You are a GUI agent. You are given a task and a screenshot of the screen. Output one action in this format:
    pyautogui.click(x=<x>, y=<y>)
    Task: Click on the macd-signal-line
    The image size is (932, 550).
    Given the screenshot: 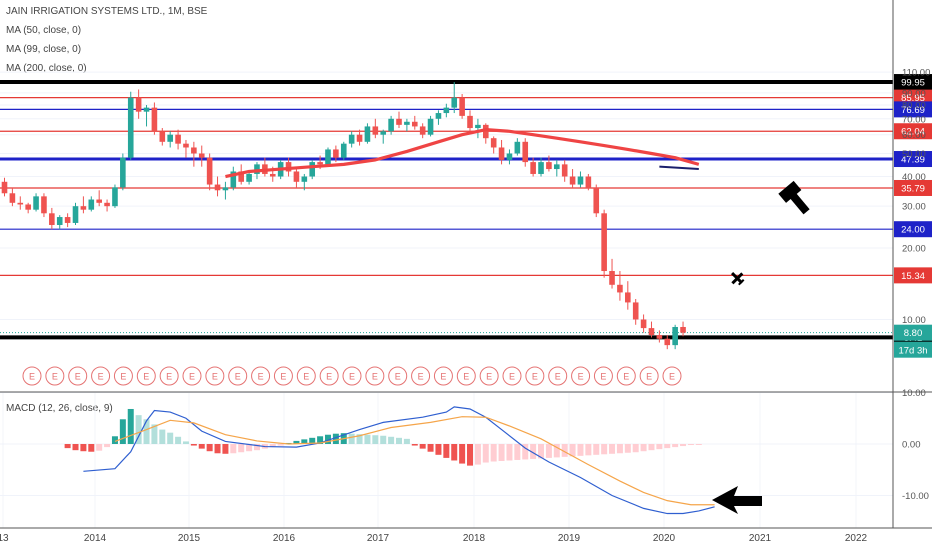 What is the action you would take?
    pyautogui.click(x=414, y=461)
    